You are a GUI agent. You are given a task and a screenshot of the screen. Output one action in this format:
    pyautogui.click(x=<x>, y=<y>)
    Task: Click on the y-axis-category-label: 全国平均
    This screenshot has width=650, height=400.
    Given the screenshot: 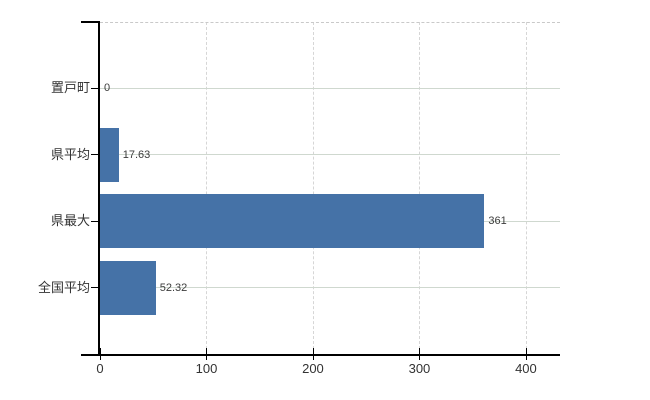 What is the action you would take?
    pyautogui.click(x=63, y=287)
    